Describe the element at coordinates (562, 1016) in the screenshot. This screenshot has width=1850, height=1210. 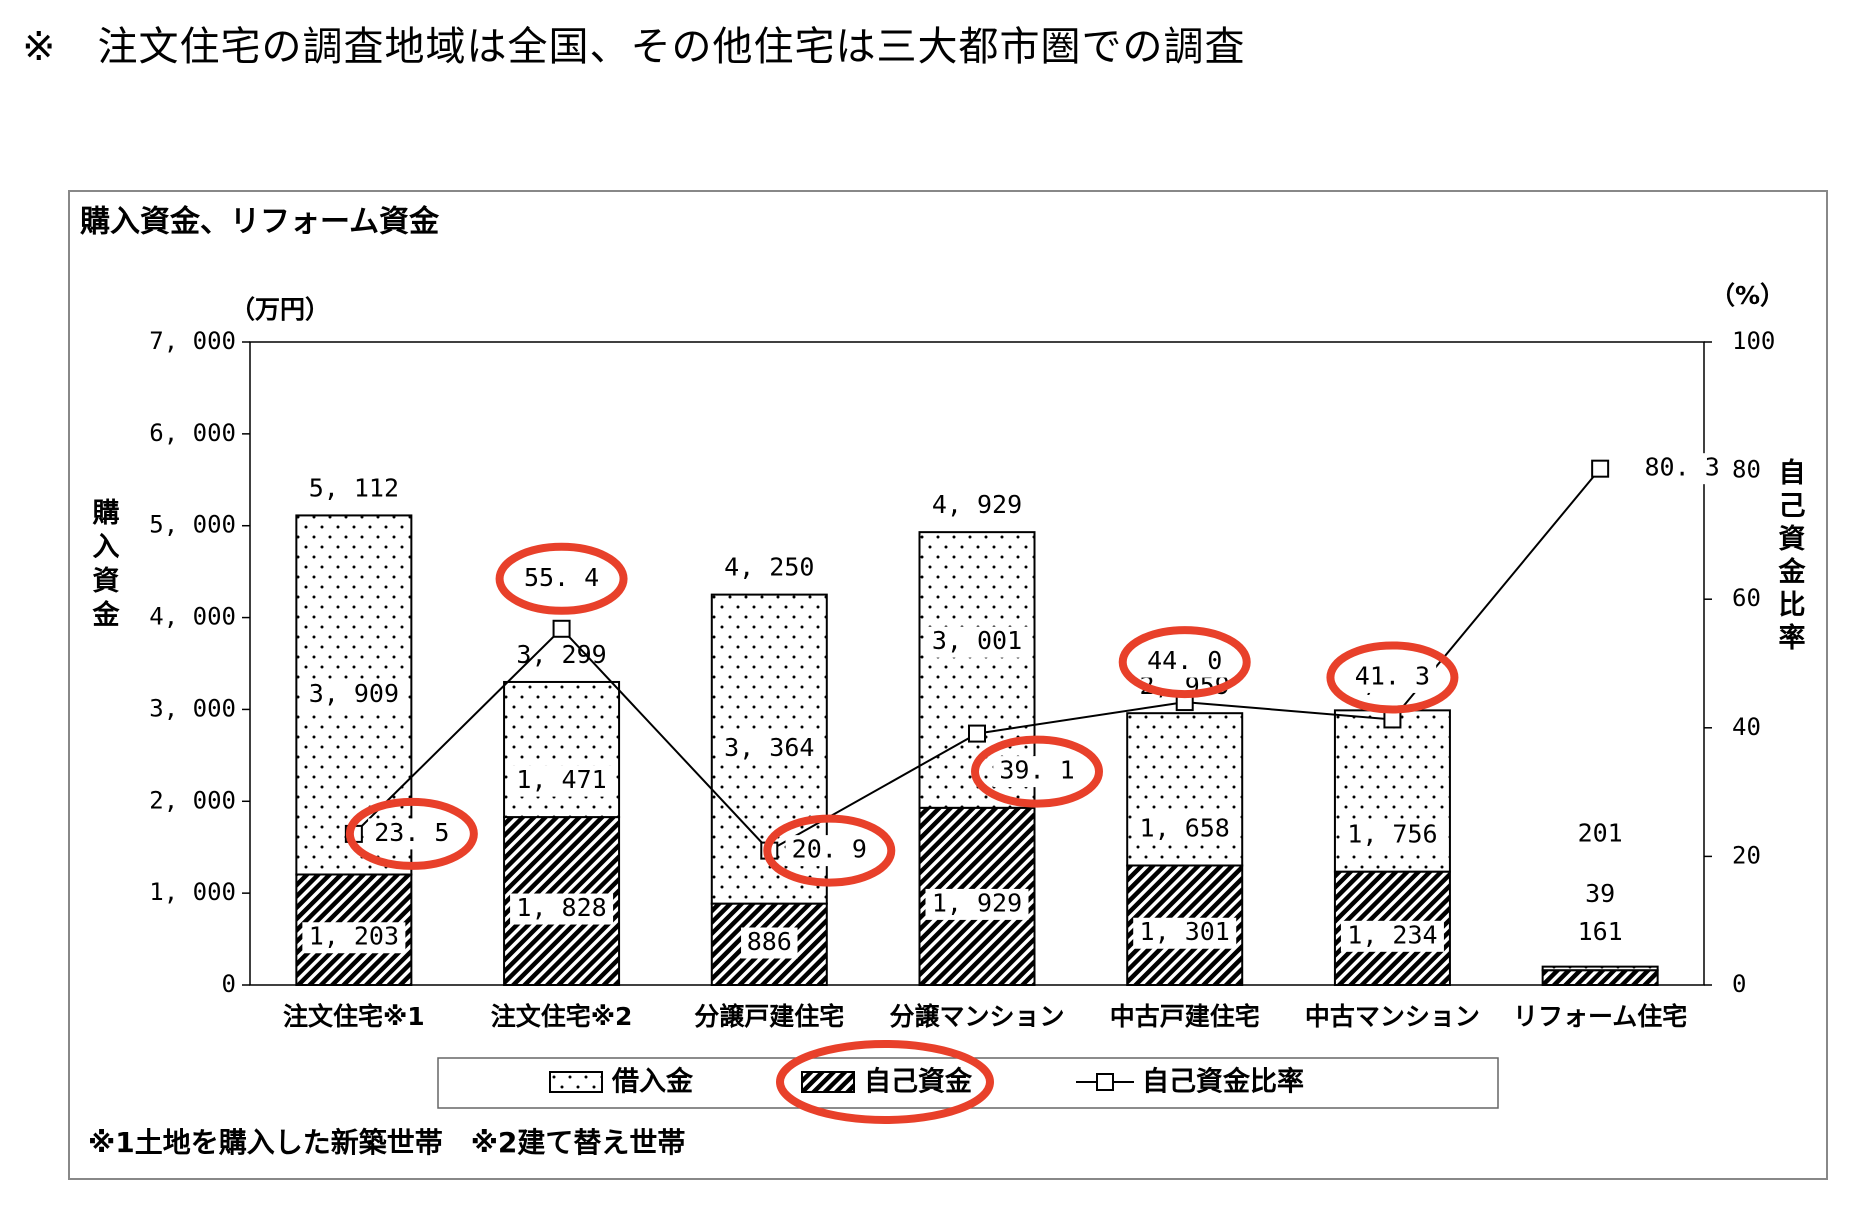
I see `category-label: 注文住宅※2` at that location.